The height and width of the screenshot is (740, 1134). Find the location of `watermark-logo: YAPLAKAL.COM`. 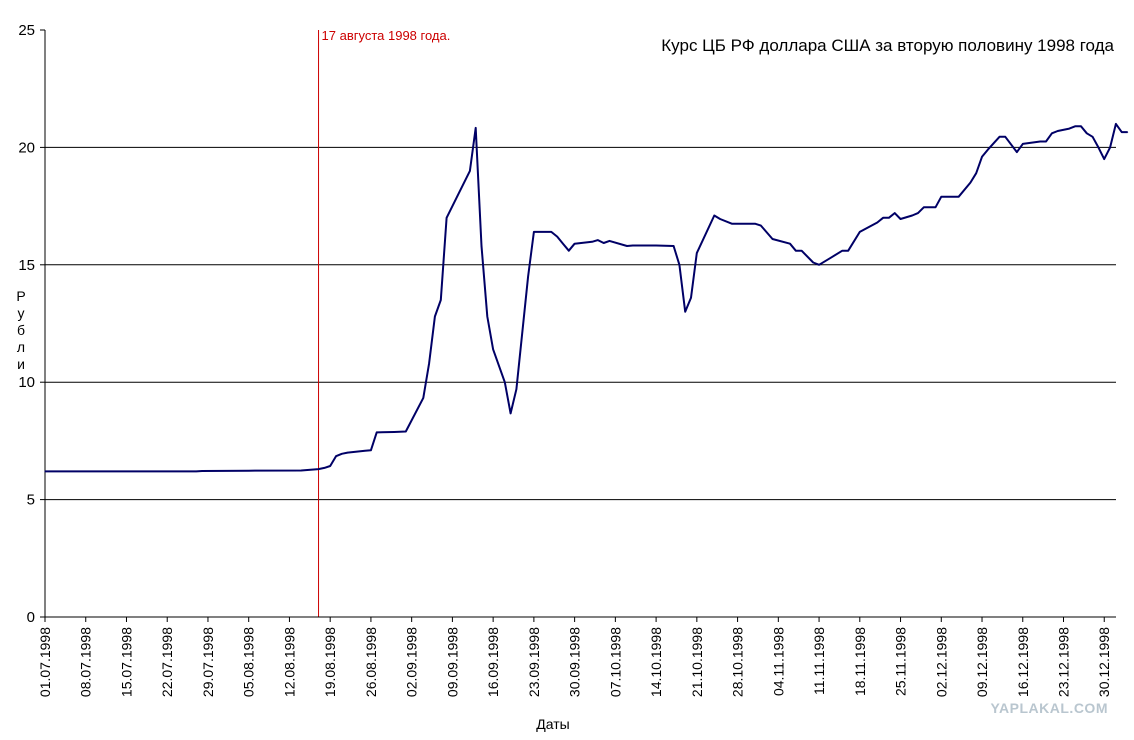

watermark-logo: YAPLAKAL.COM is located at coordinates (1050, 708).